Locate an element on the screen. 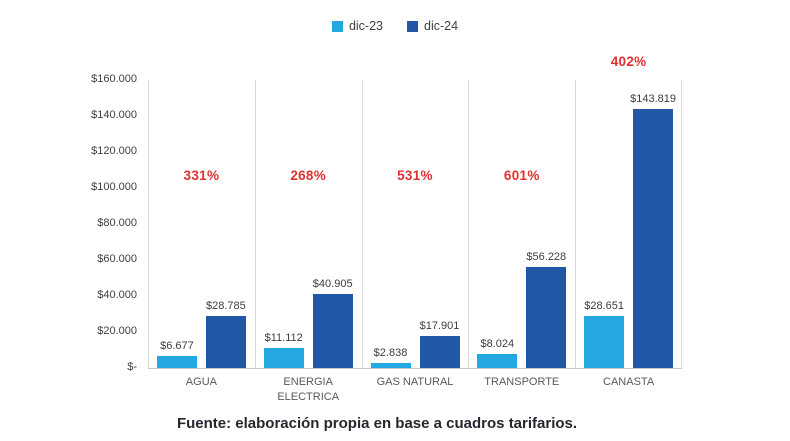 The height and width of the screenshot is (441, 790). y-axis-tick-label: $- is located at coordinates (132, 367).